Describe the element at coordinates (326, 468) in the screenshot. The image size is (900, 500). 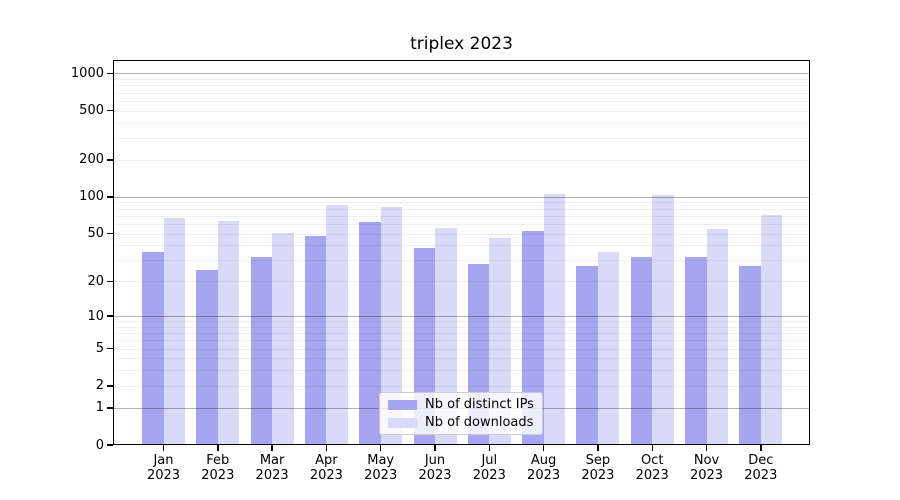
I see `x-axis-tick-label: Apr 2023` at that location.